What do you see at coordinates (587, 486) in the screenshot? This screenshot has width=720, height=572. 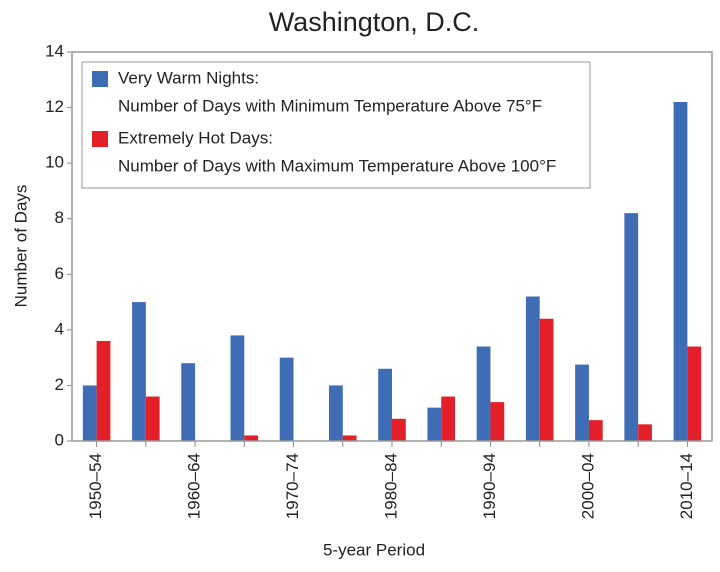 I see `x-tick-label: 2000–04` at bounding box center [587, 486].